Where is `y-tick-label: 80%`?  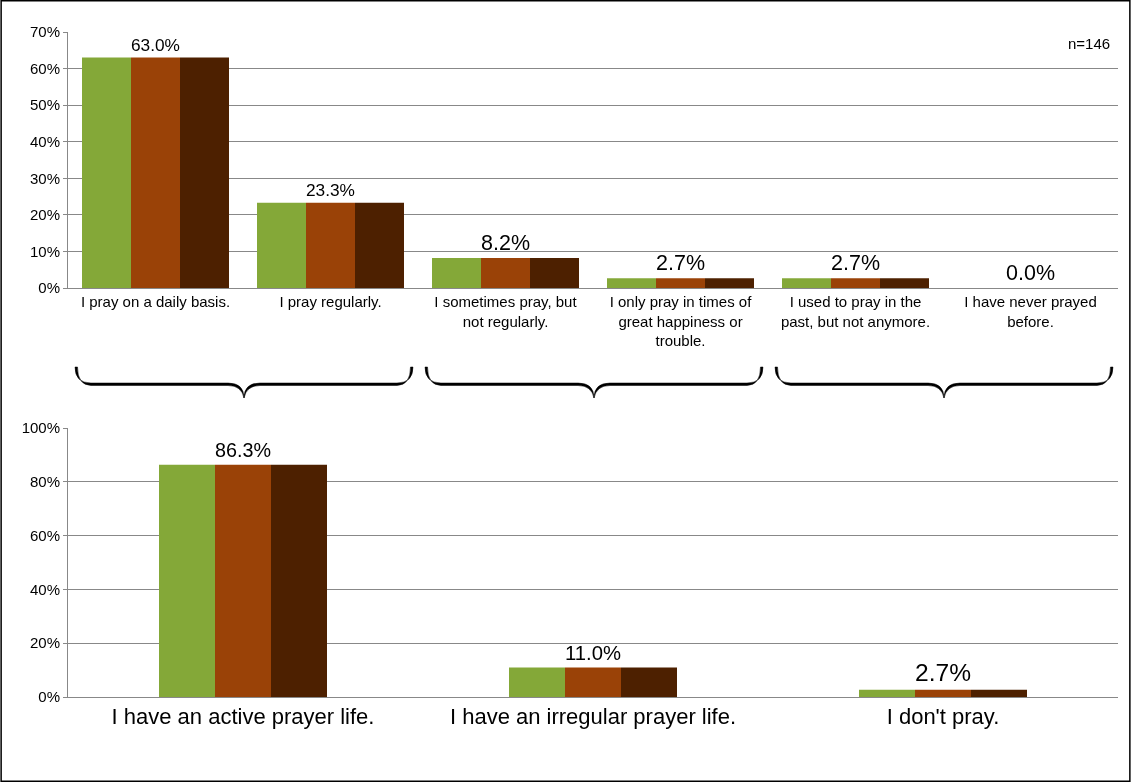 y-tick-label: 80% is located at coordinates (44, 482).